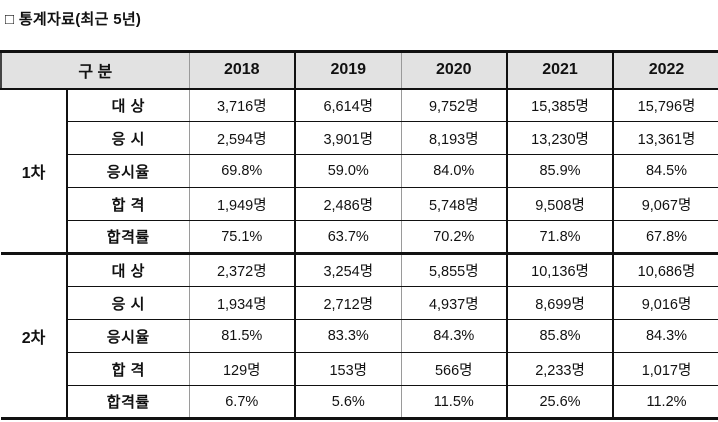  Describe the element at coordinates (242, 70) in the screenshot. I see `header-cell-year-2018: 2018` at that location.